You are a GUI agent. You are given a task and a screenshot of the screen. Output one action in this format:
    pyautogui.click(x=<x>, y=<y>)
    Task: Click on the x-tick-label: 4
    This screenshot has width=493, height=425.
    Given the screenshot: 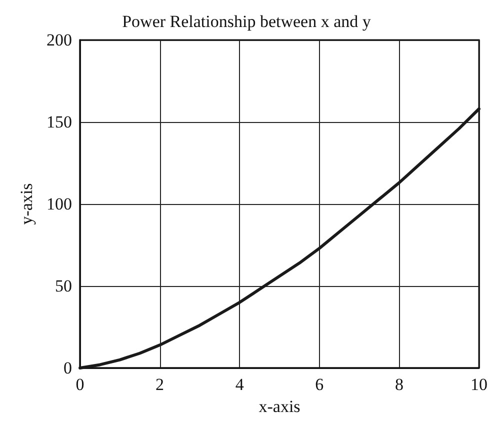 What is the action you would take?
    pyautogui.click(x=239, y=384)
    